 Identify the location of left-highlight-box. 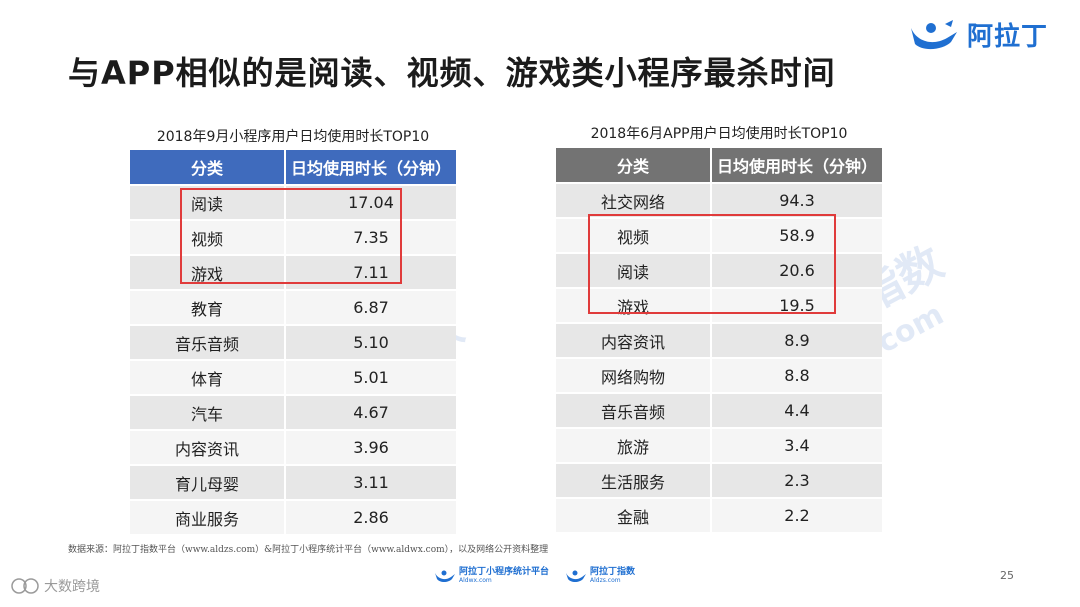
(291, 236).